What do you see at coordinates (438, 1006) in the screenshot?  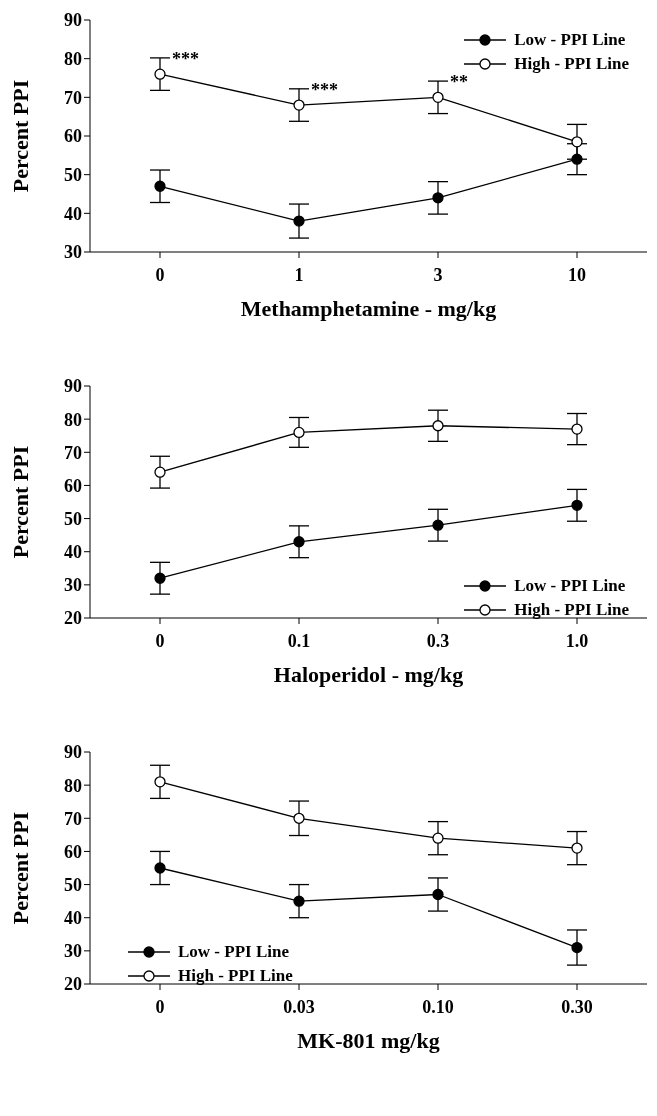 I see `x-tick-label: 0.10` at bounding box center [438, 1006].